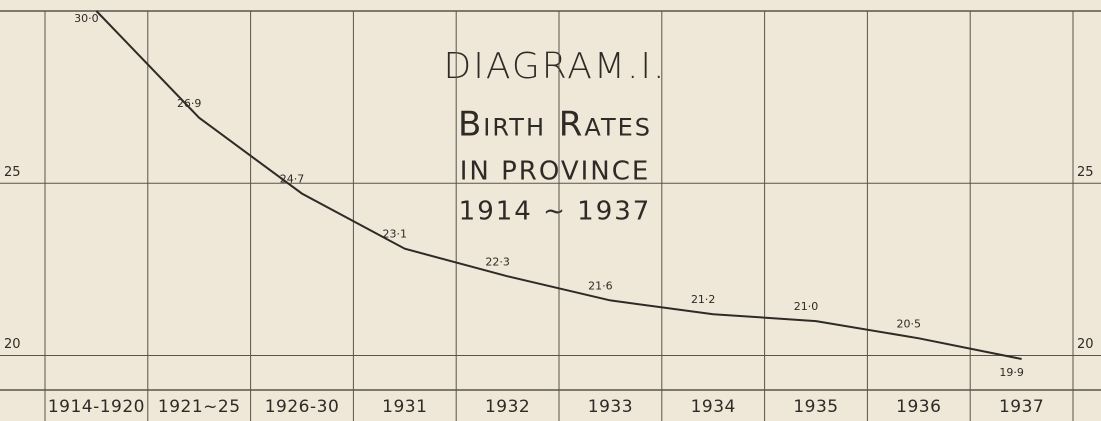 Image resolution: width=1101 pixels, height=421 pixels. What do you see at coordinates (610, 407) in the screenshot?
I see `x-tick-label: 1933` at bounding box center [610, 407].